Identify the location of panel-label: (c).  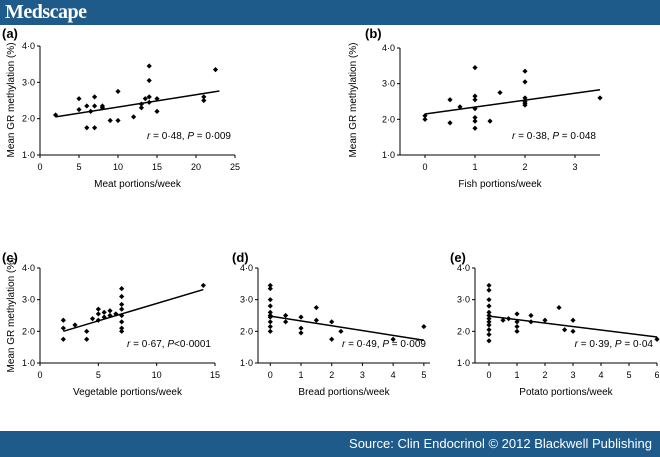
(10, 257).